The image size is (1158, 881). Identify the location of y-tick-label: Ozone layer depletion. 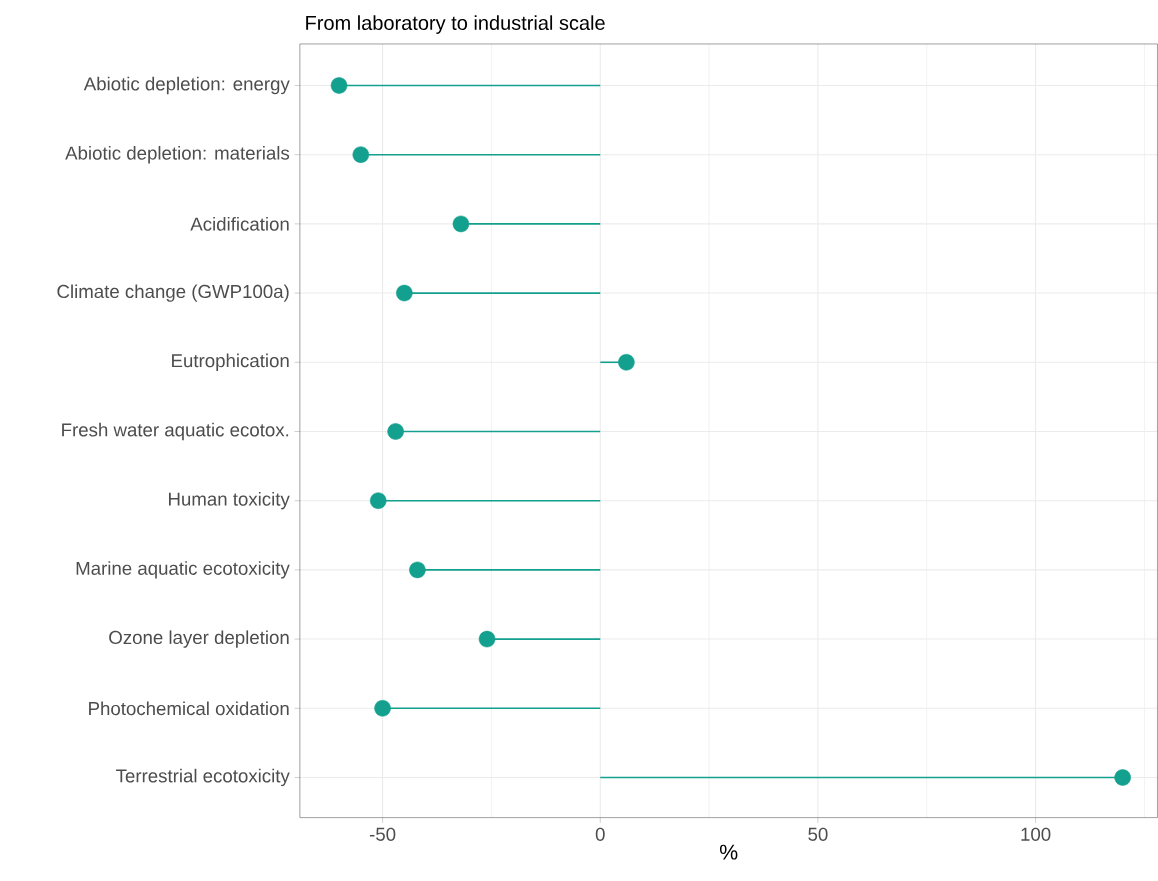
(199, 639).